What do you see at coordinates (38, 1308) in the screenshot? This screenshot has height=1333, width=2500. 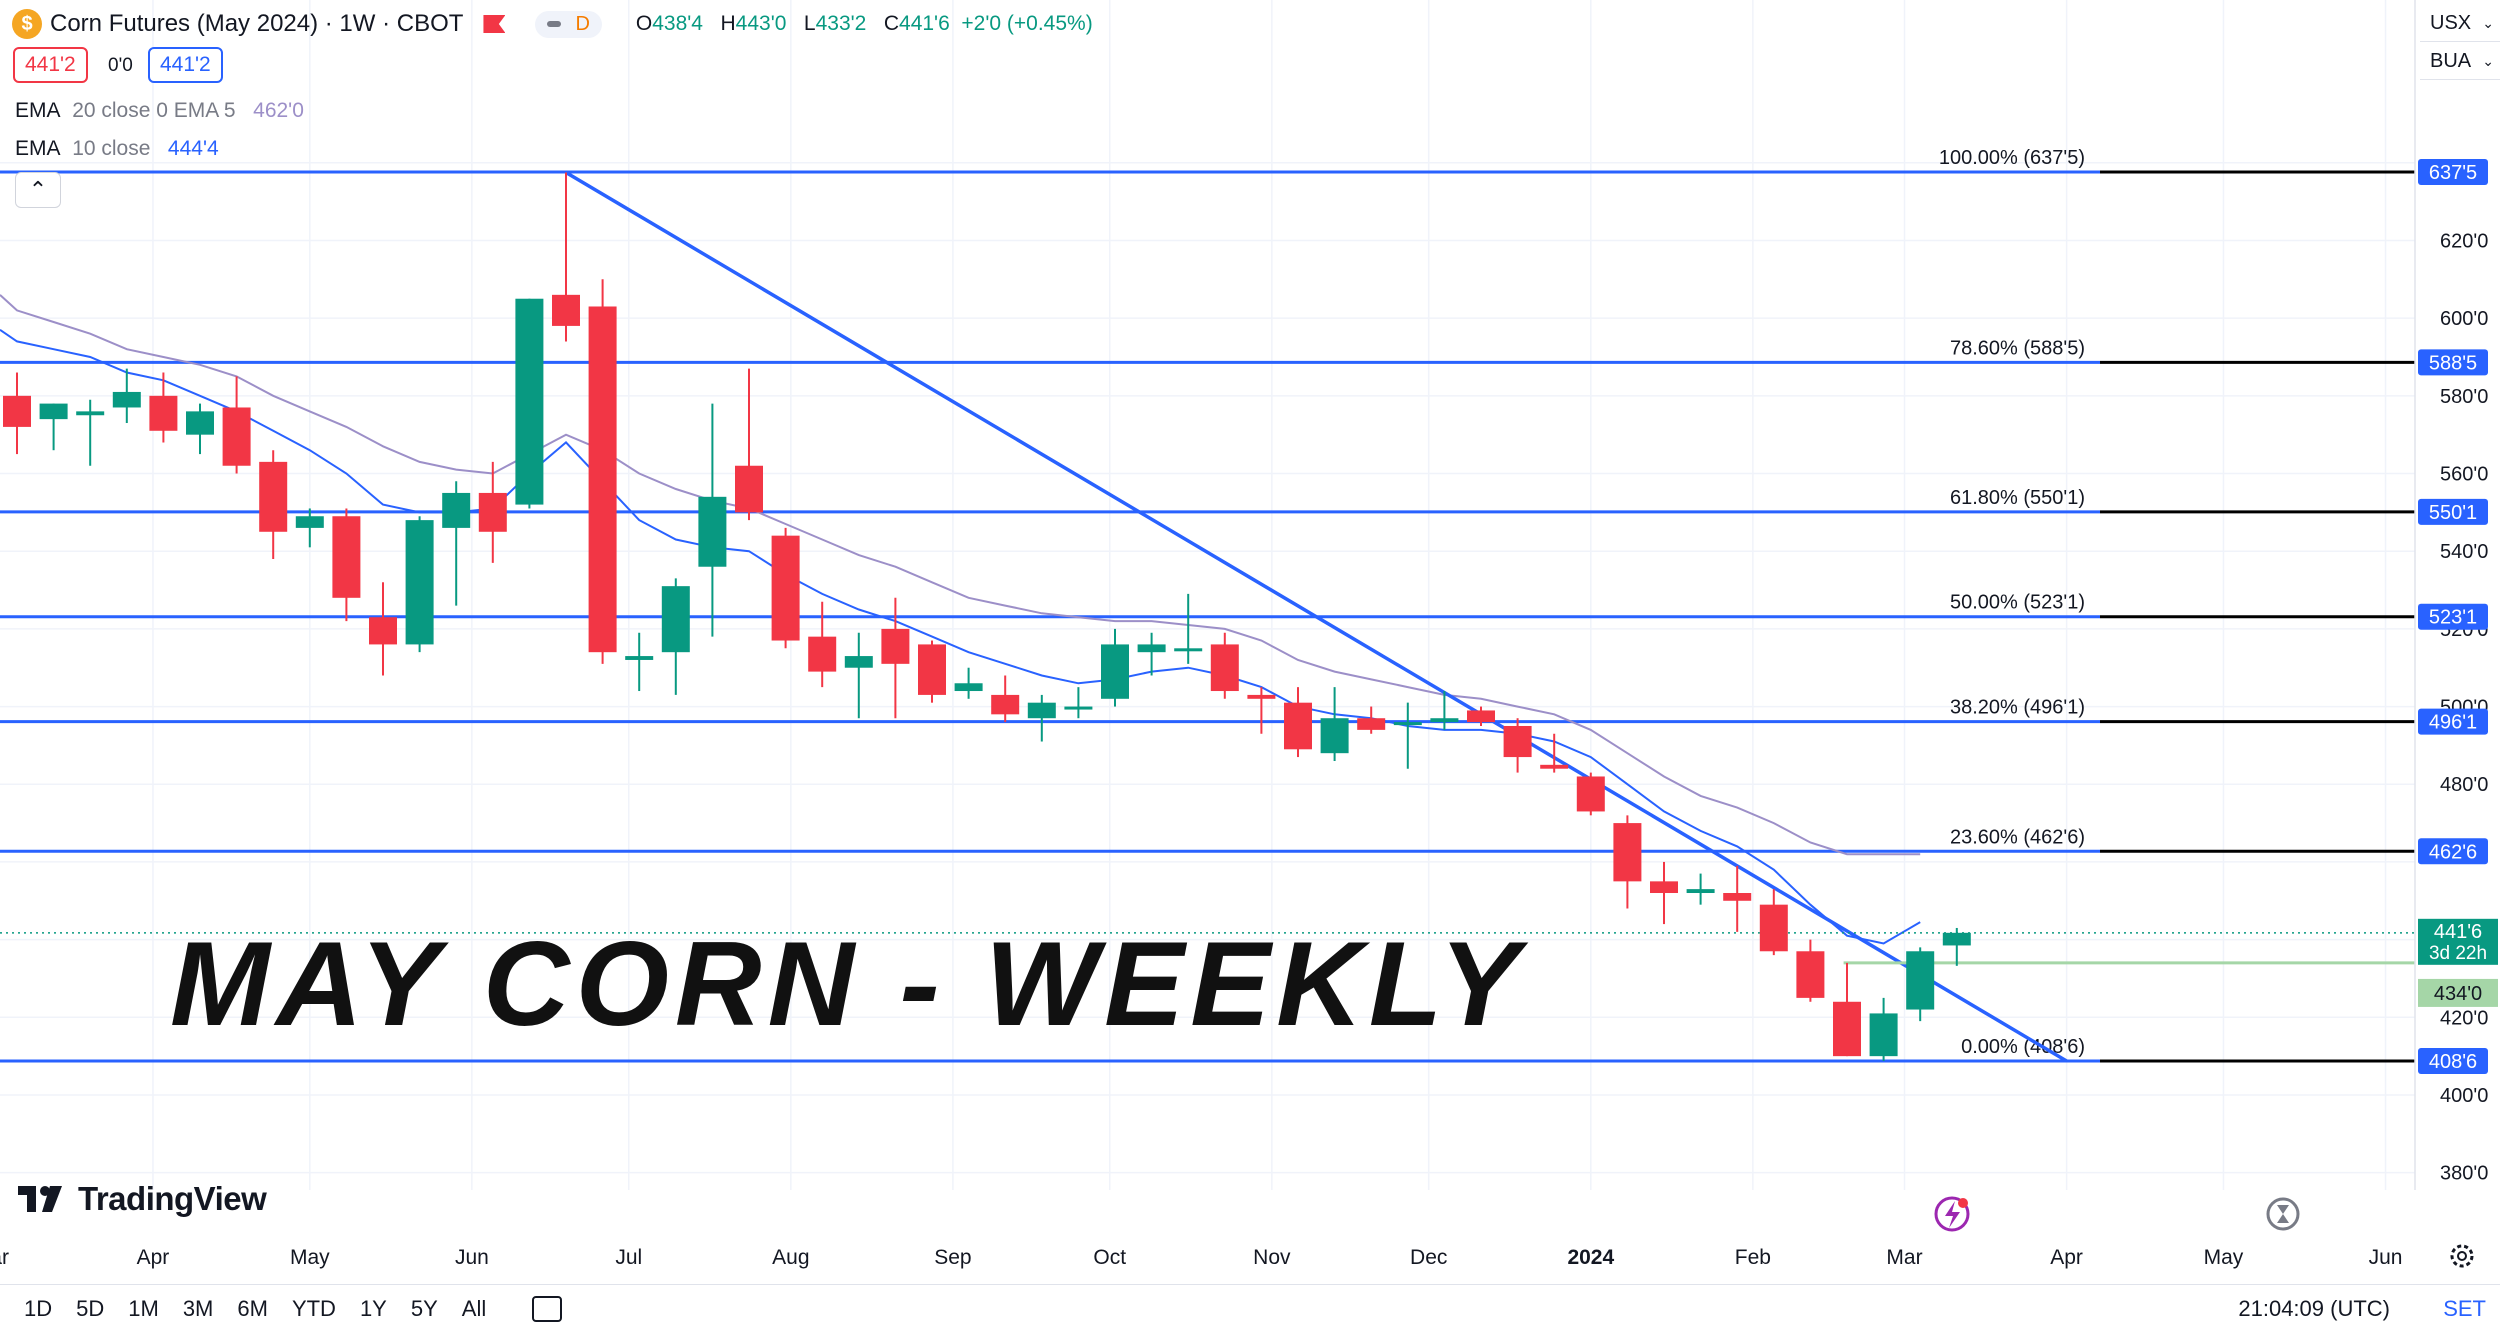 I see `timeframe-1d: 1D` at bounding box center [38, 1308].